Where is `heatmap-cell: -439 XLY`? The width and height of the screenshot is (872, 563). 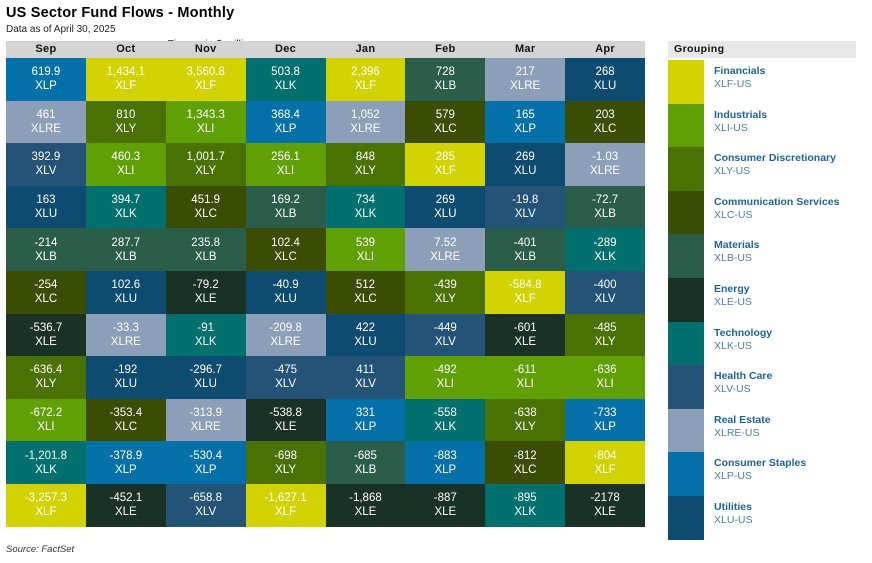 heatmap-cell: -439 XLY is located at coordinates (445, 292).